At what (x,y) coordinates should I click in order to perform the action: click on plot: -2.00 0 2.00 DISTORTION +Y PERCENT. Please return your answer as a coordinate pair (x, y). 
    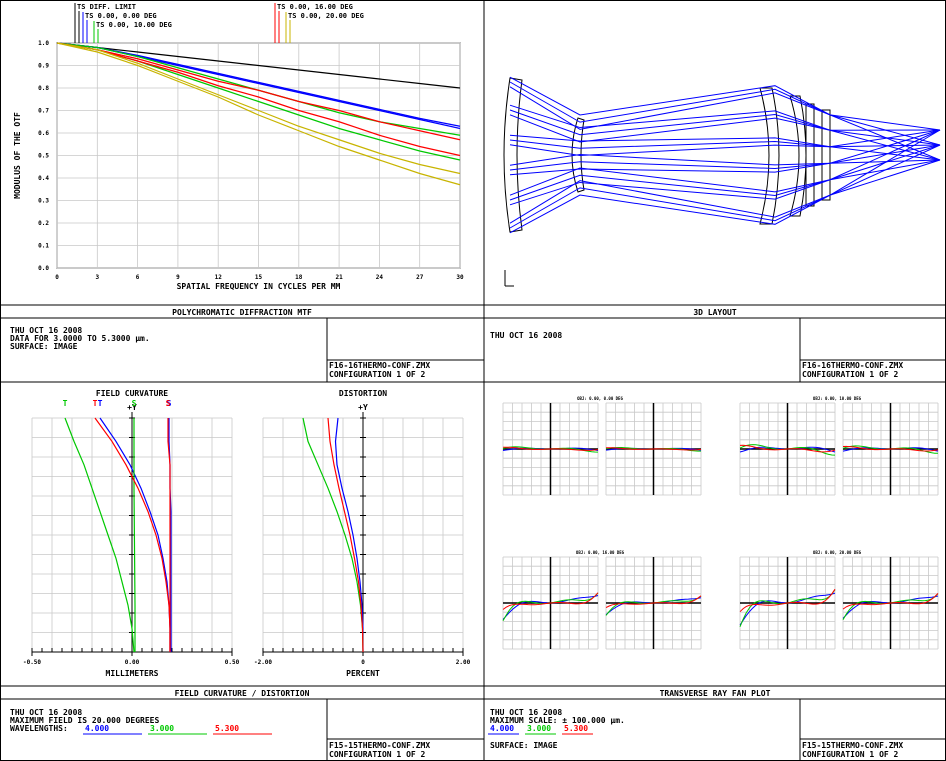
    Looking at the image, I should click on (362, 533).